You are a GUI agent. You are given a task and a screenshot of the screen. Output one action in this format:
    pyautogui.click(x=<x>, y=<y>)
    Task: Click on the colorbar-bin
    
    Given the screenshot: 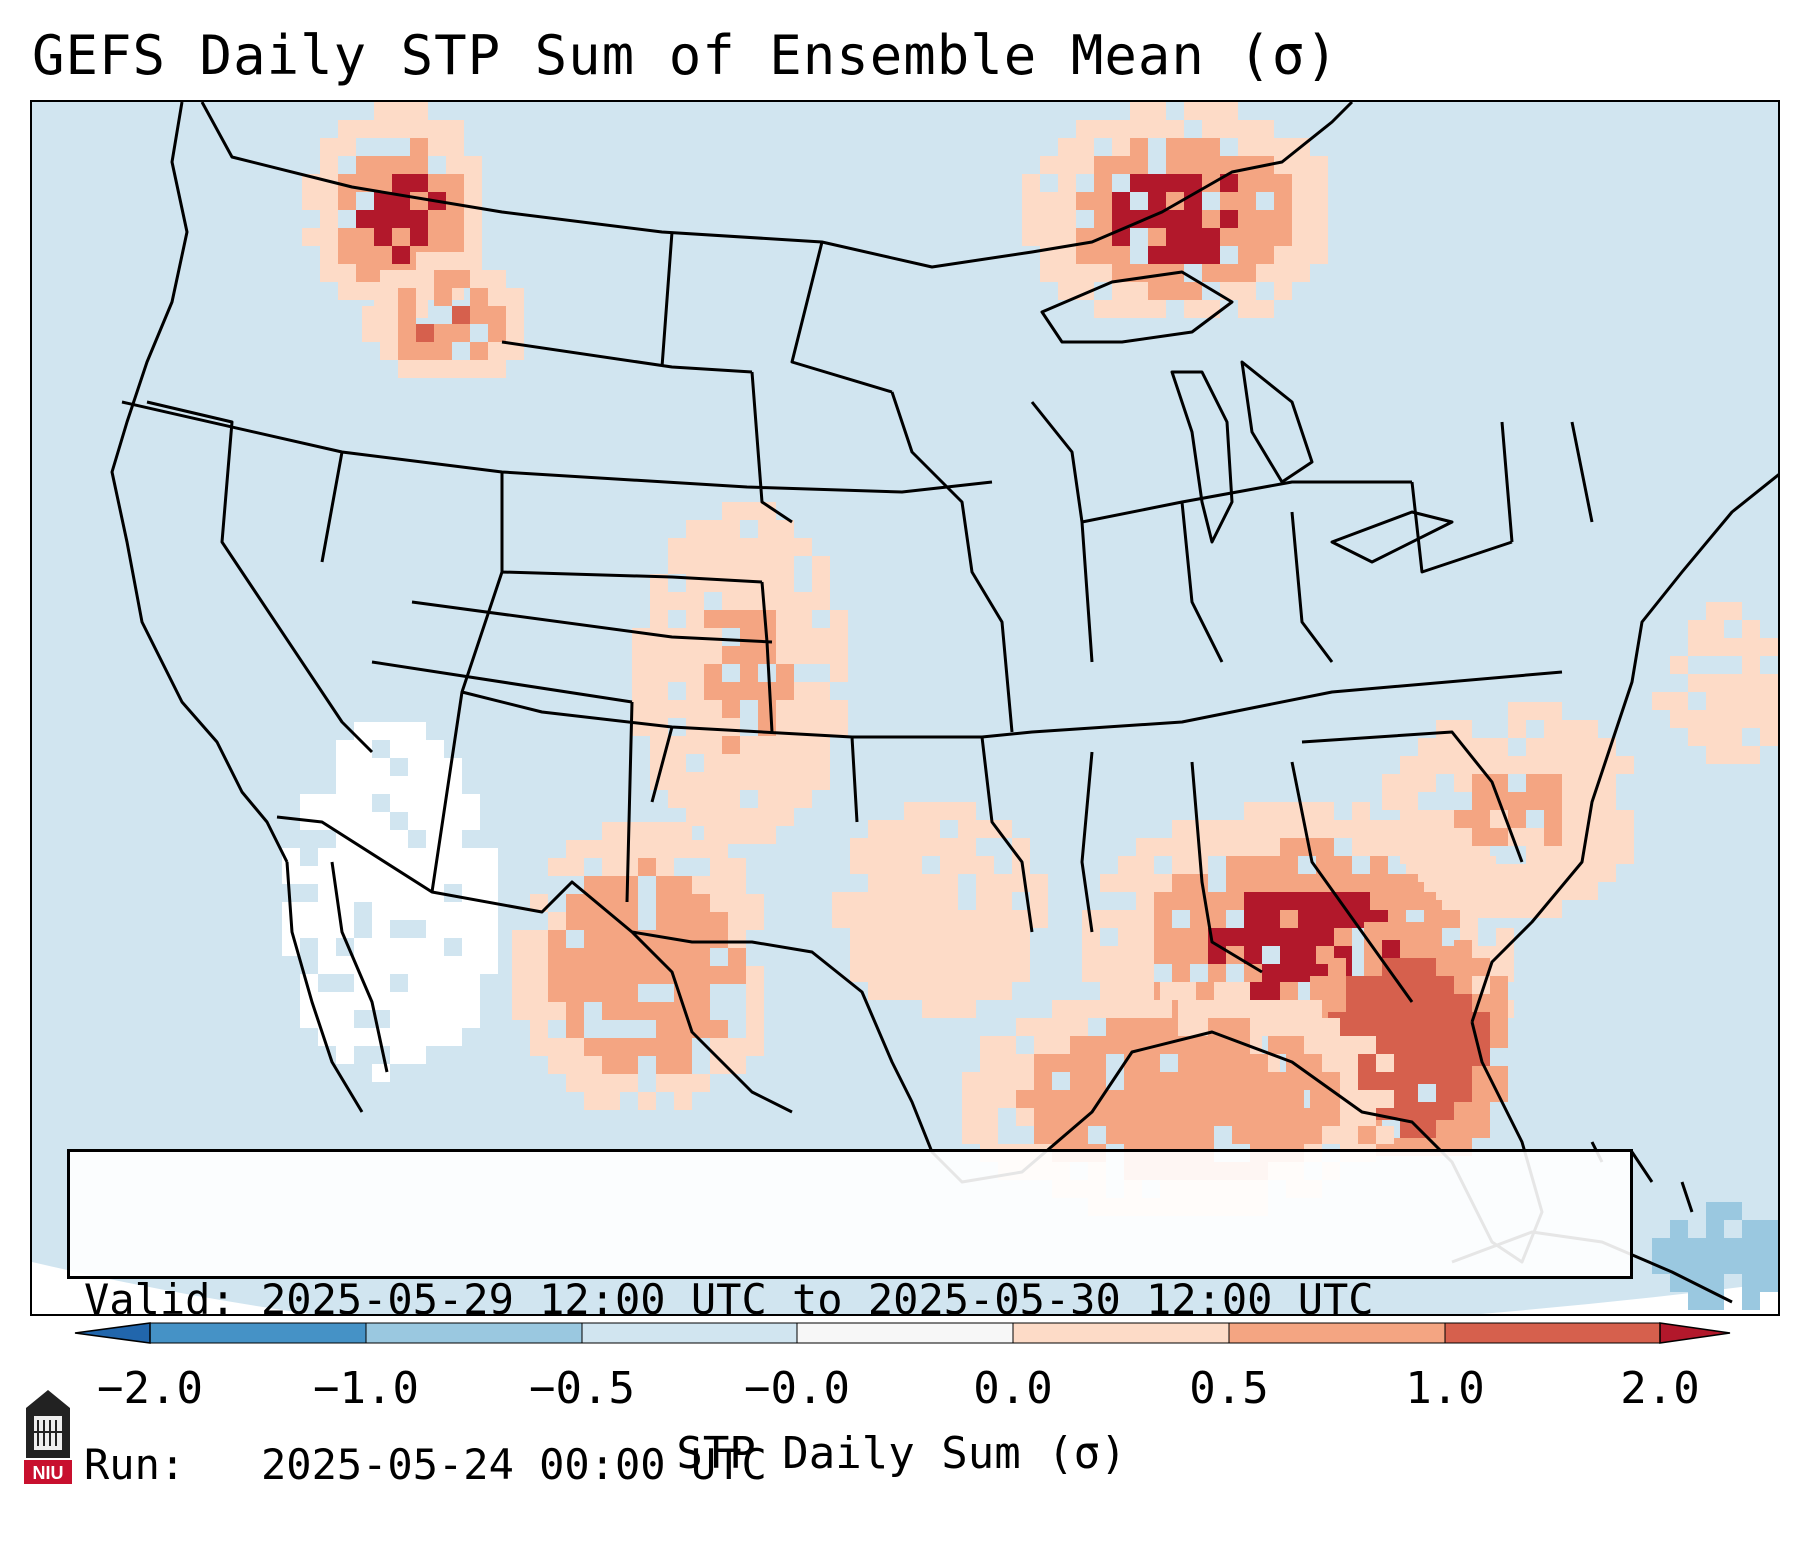 What is the action you would take?
    pyautogui.click(x=474, y=1333)
    